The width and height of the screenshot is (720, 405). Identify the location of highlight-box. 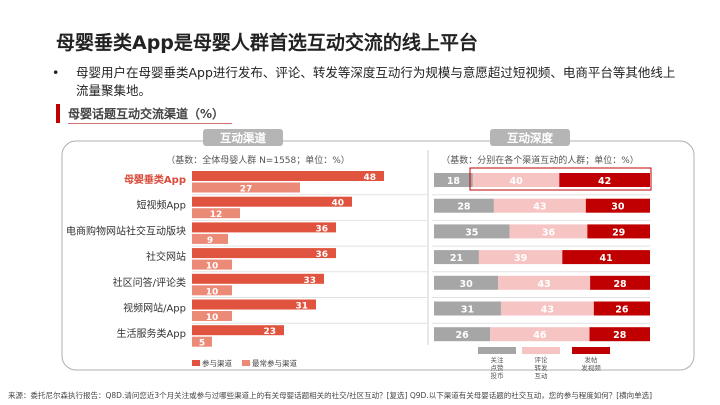
(560, 179).